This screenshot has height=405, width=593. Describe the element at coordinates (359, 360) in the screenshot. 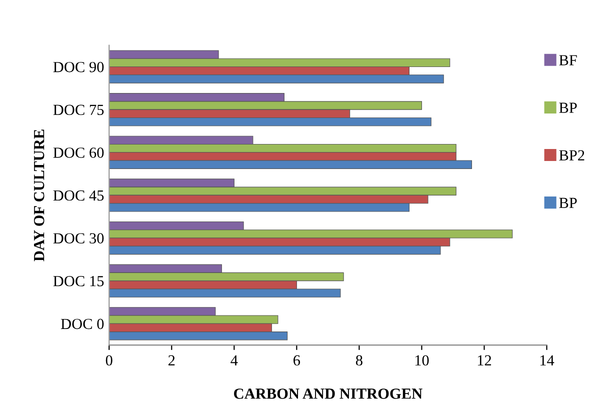

I see `x-tick-label: 8` at that location.